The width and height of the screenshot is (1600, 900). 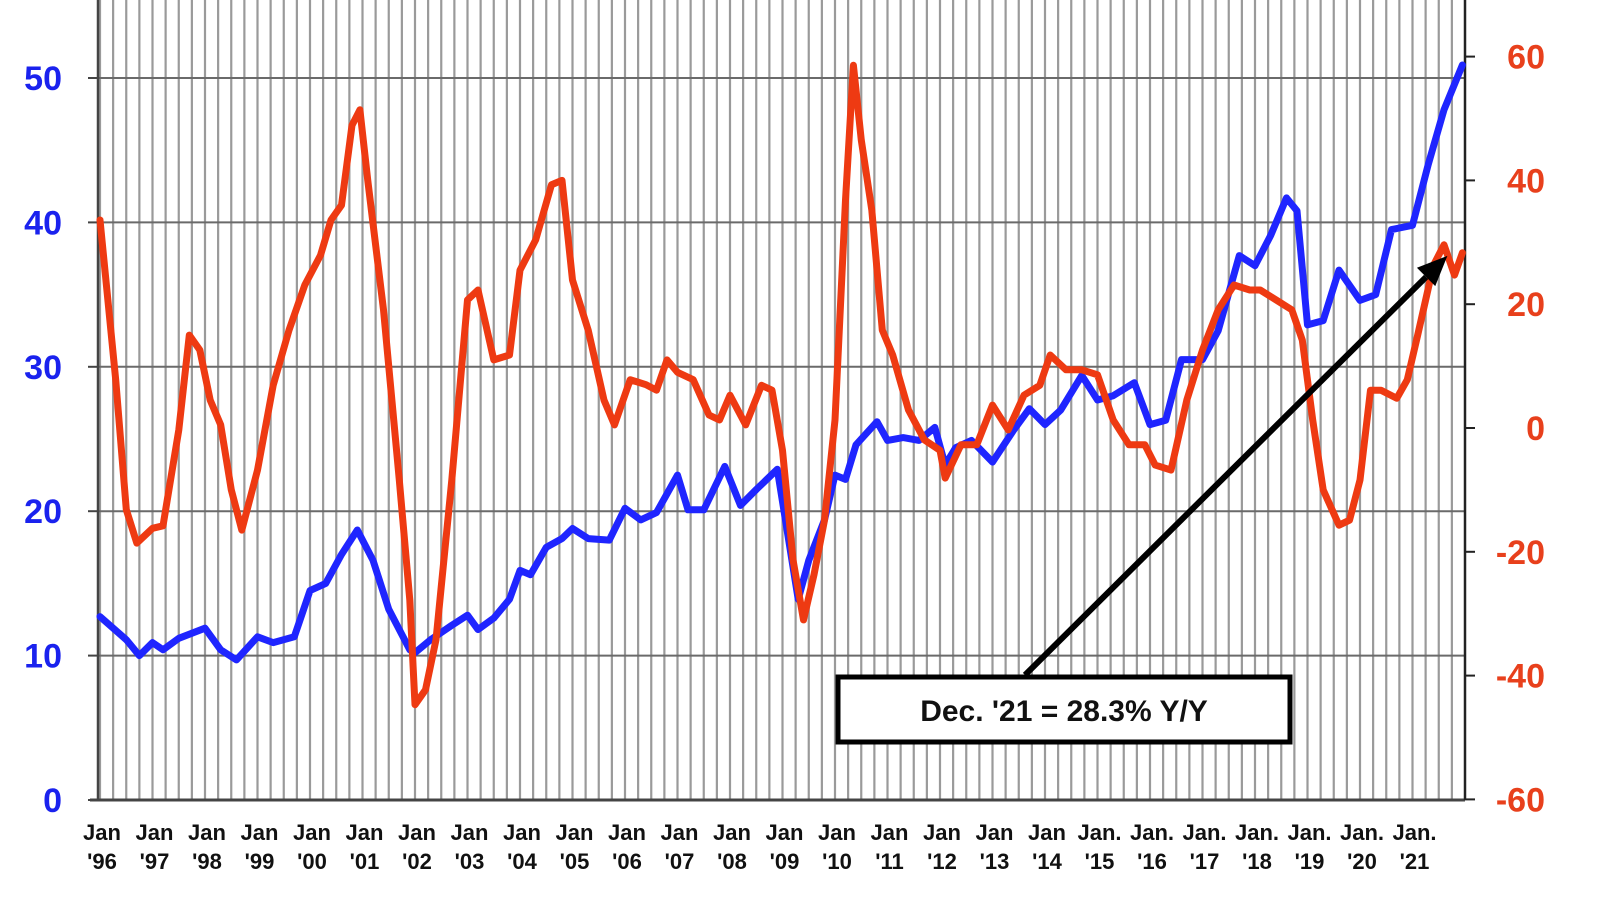 What do you see at coordinates (417, 861) in the screenshot?
I see `x-axis-tick-label-year: '02` at bounding box center [417, 861].